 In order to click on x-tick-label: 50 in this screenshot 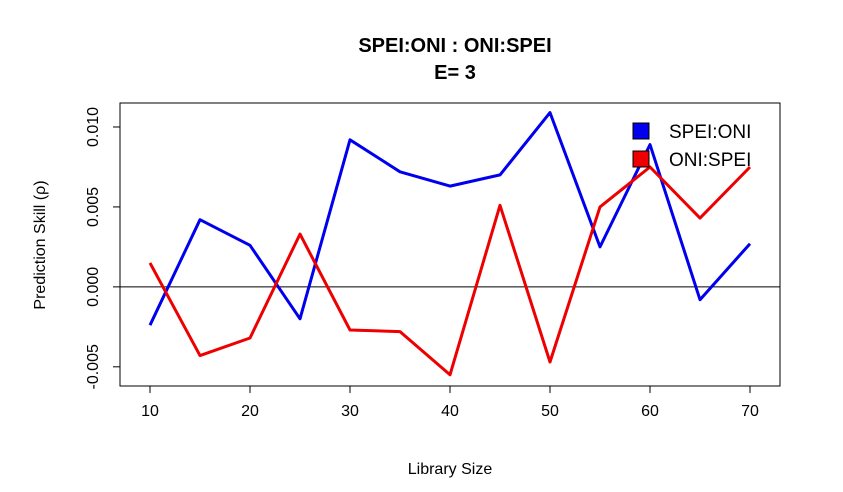, I will do `click(550, 411)`.